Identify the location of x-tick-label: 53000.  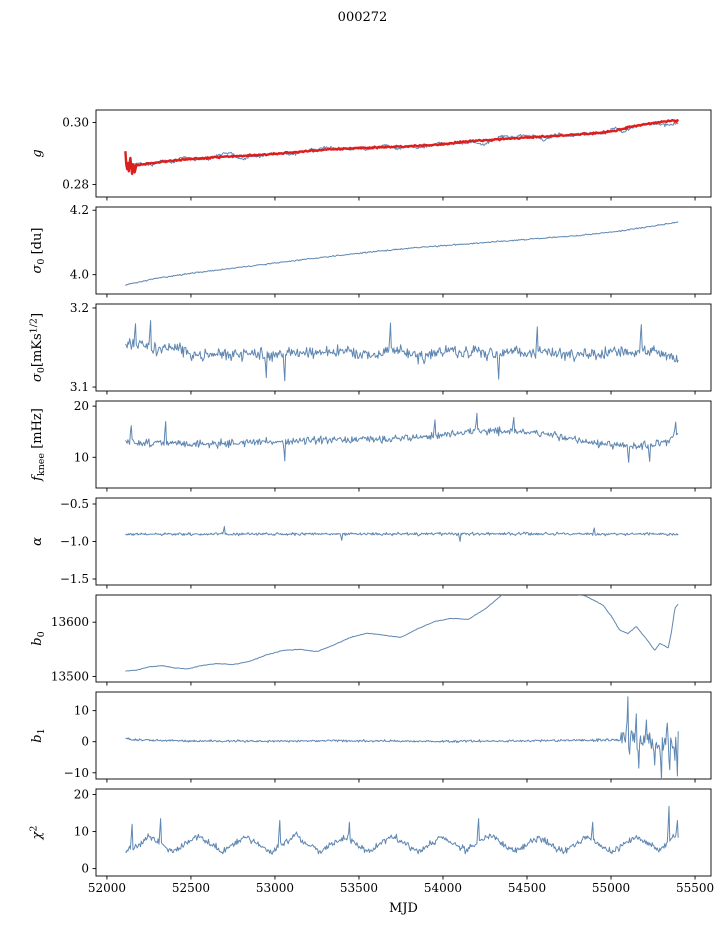
(275, 888).